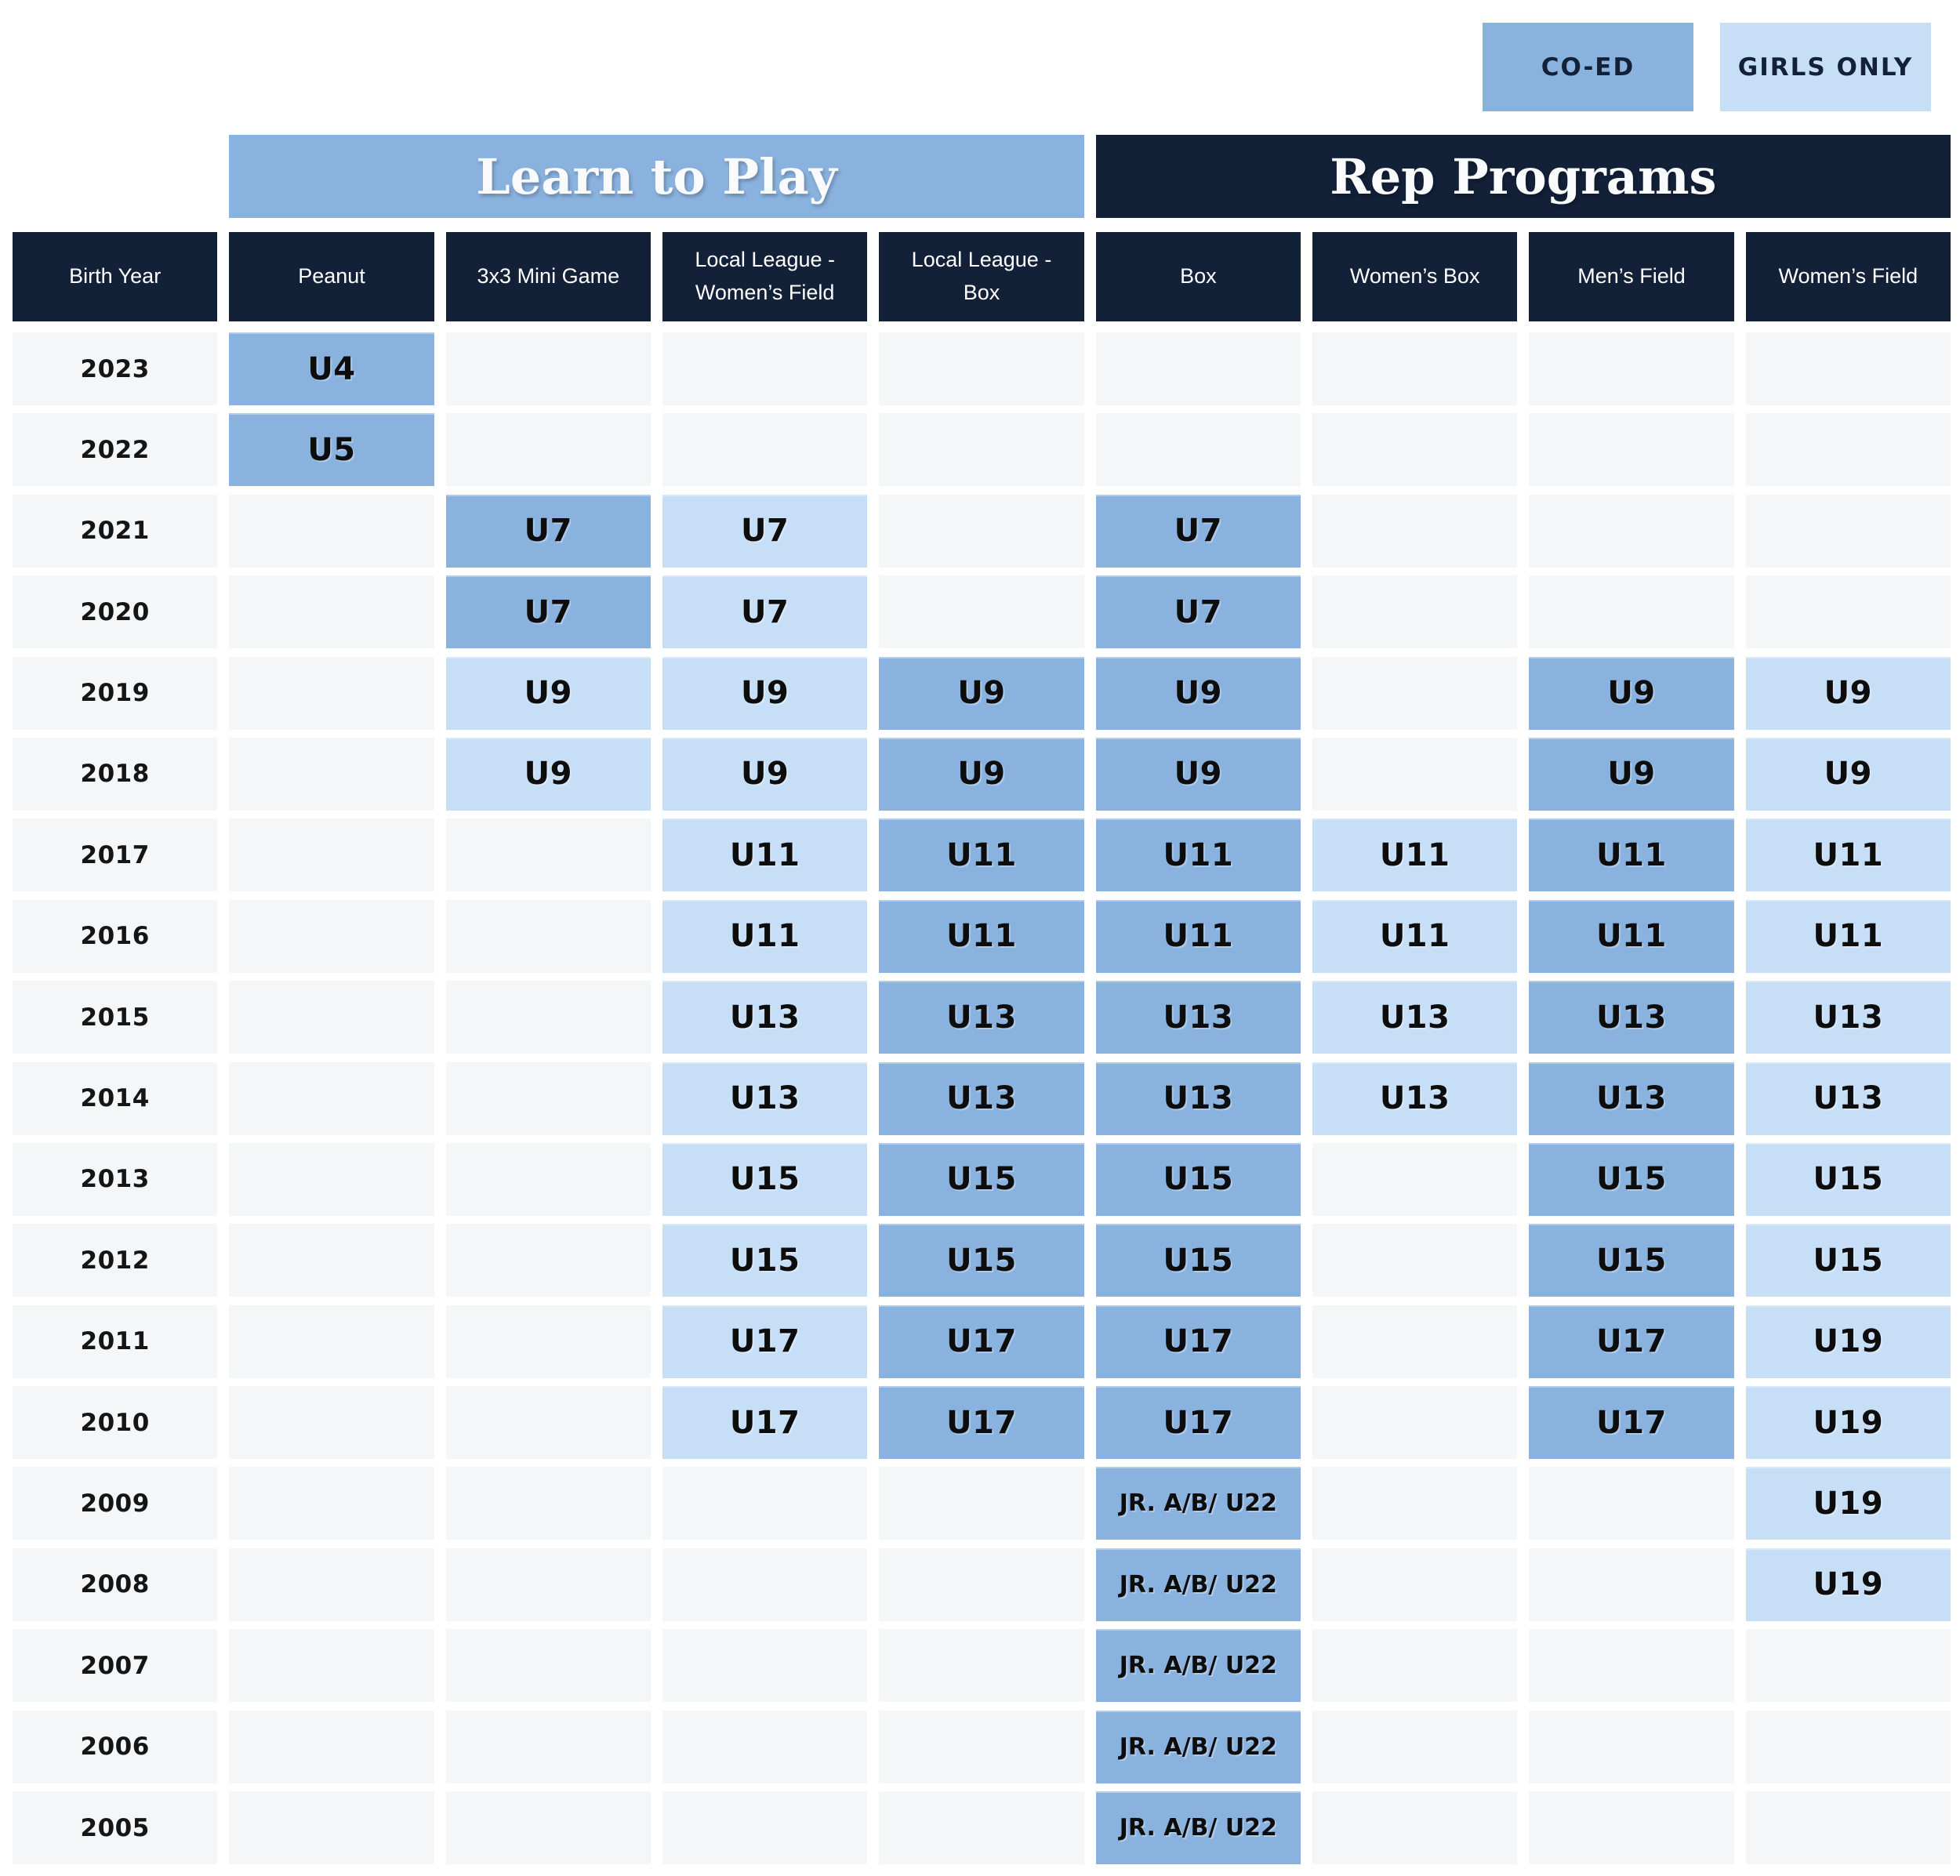 This screenshot has width=1960, height=1876. Describe the element at coordinates (765, 276) in the screenshot. I see `column-header-local-league-women-s-field: Local League - Women’s Field` at that location.